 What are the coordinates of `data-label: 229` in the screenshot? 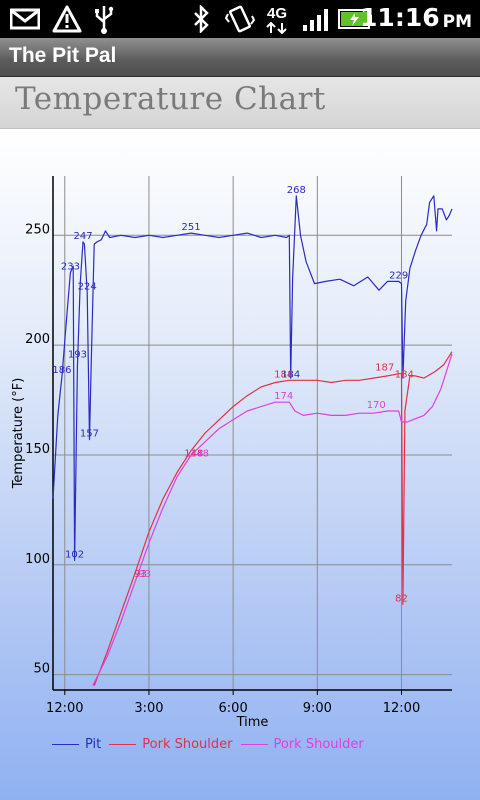 It's located at (398, 275).